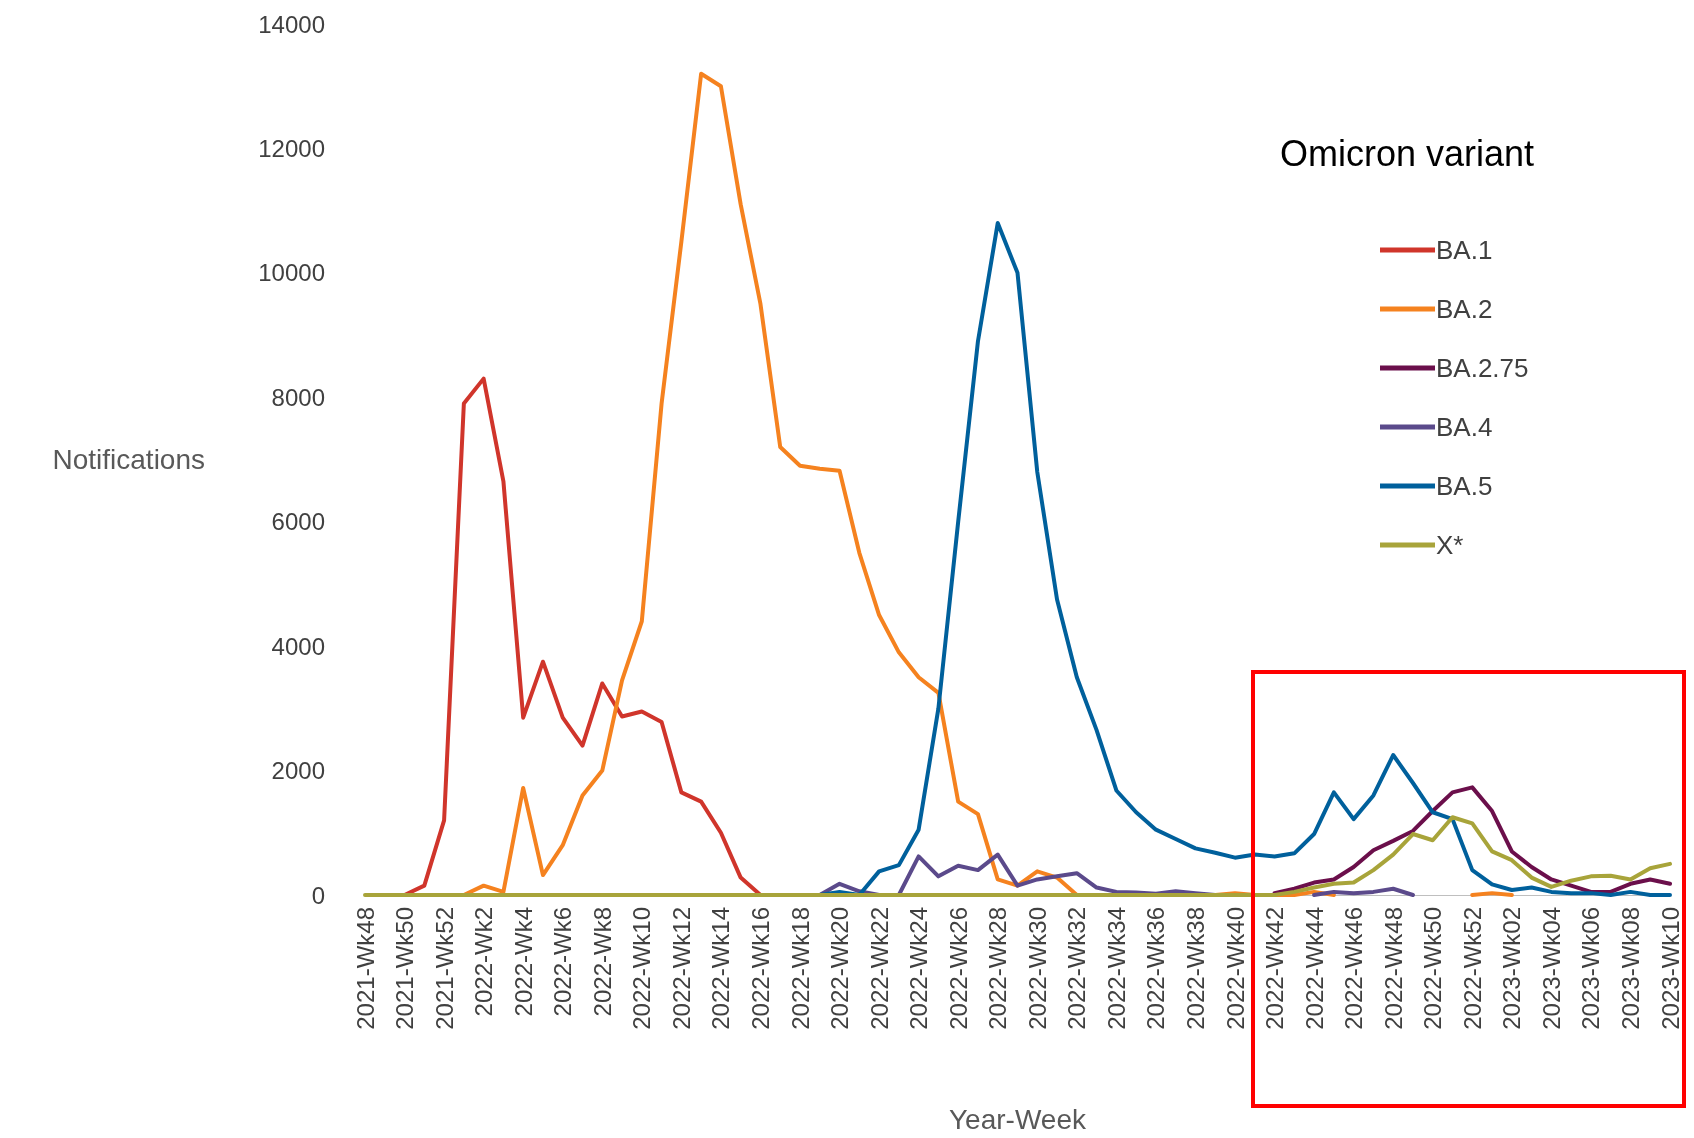  I want to click on y-tick-label: 8000, so click(298, 397).